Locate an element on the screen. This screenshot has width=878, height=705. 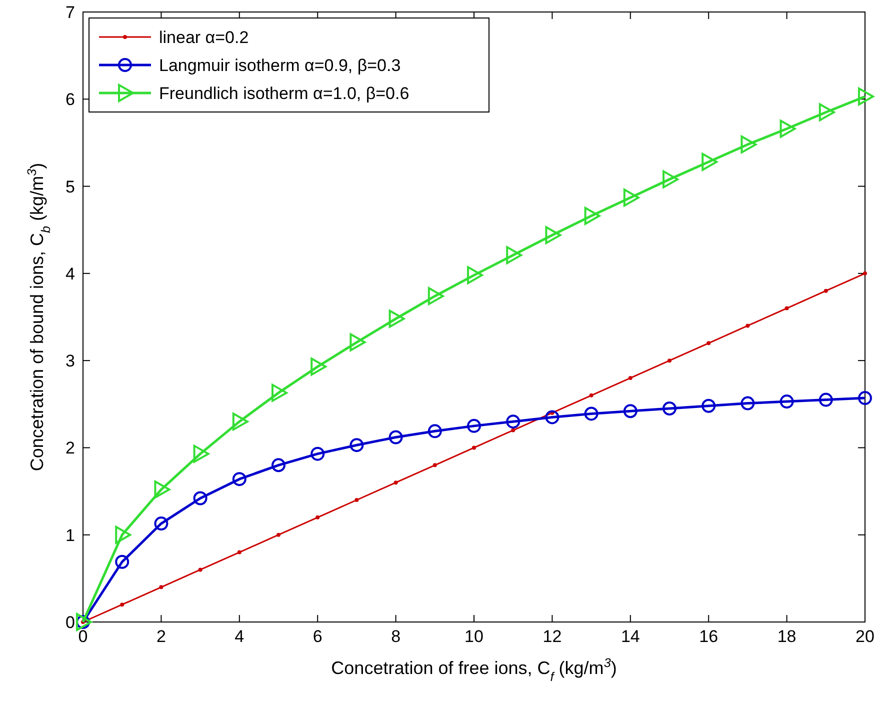
y-tick-label: 4 is located at coordinates (70, 274).